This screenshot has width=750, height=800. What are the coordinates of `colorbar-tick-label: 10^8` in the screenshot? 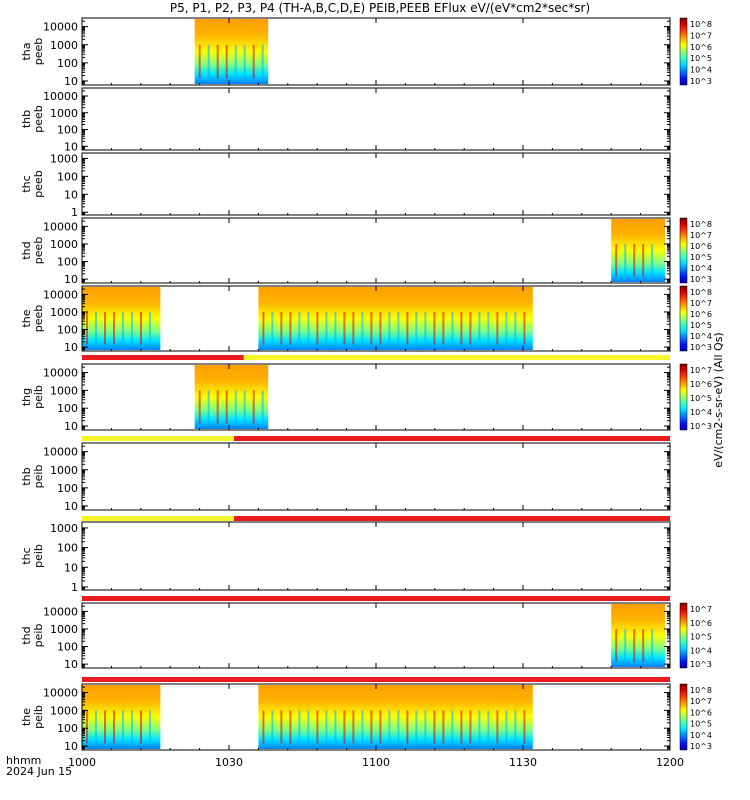 It's located at (701, 690).